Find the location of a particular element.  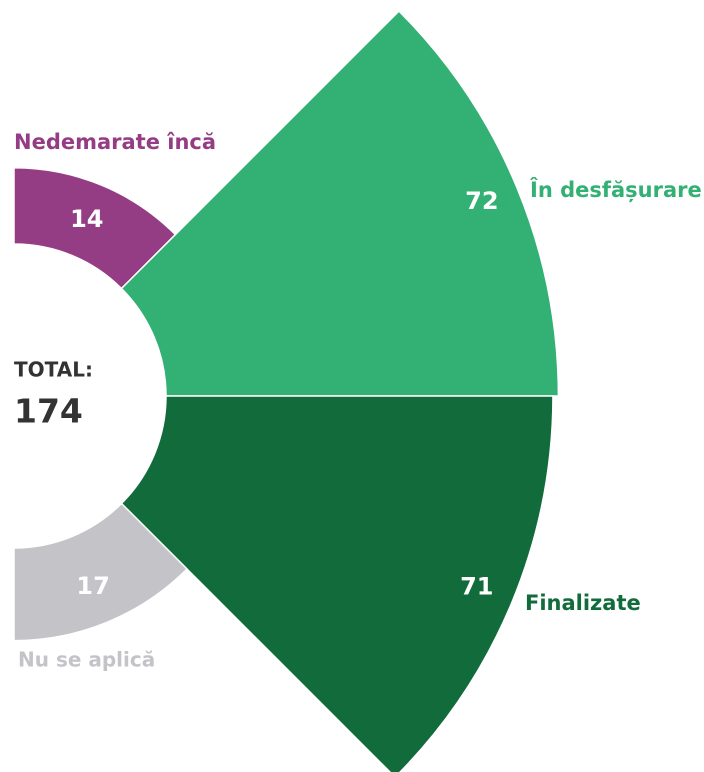

value-label: 14 is located at coordinates (86, 219).